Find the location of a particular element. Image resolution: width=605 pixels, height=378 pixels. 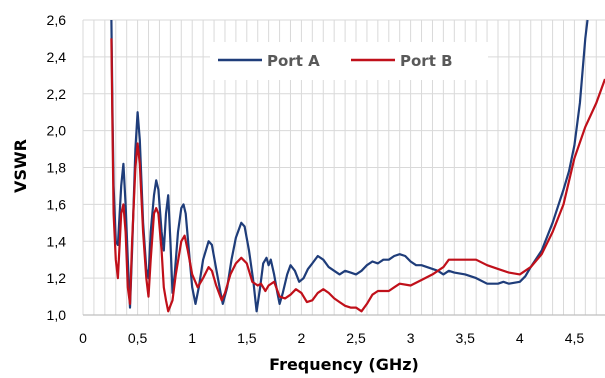

y-tick-label: 2,4 is located at coordinates (57, 57).